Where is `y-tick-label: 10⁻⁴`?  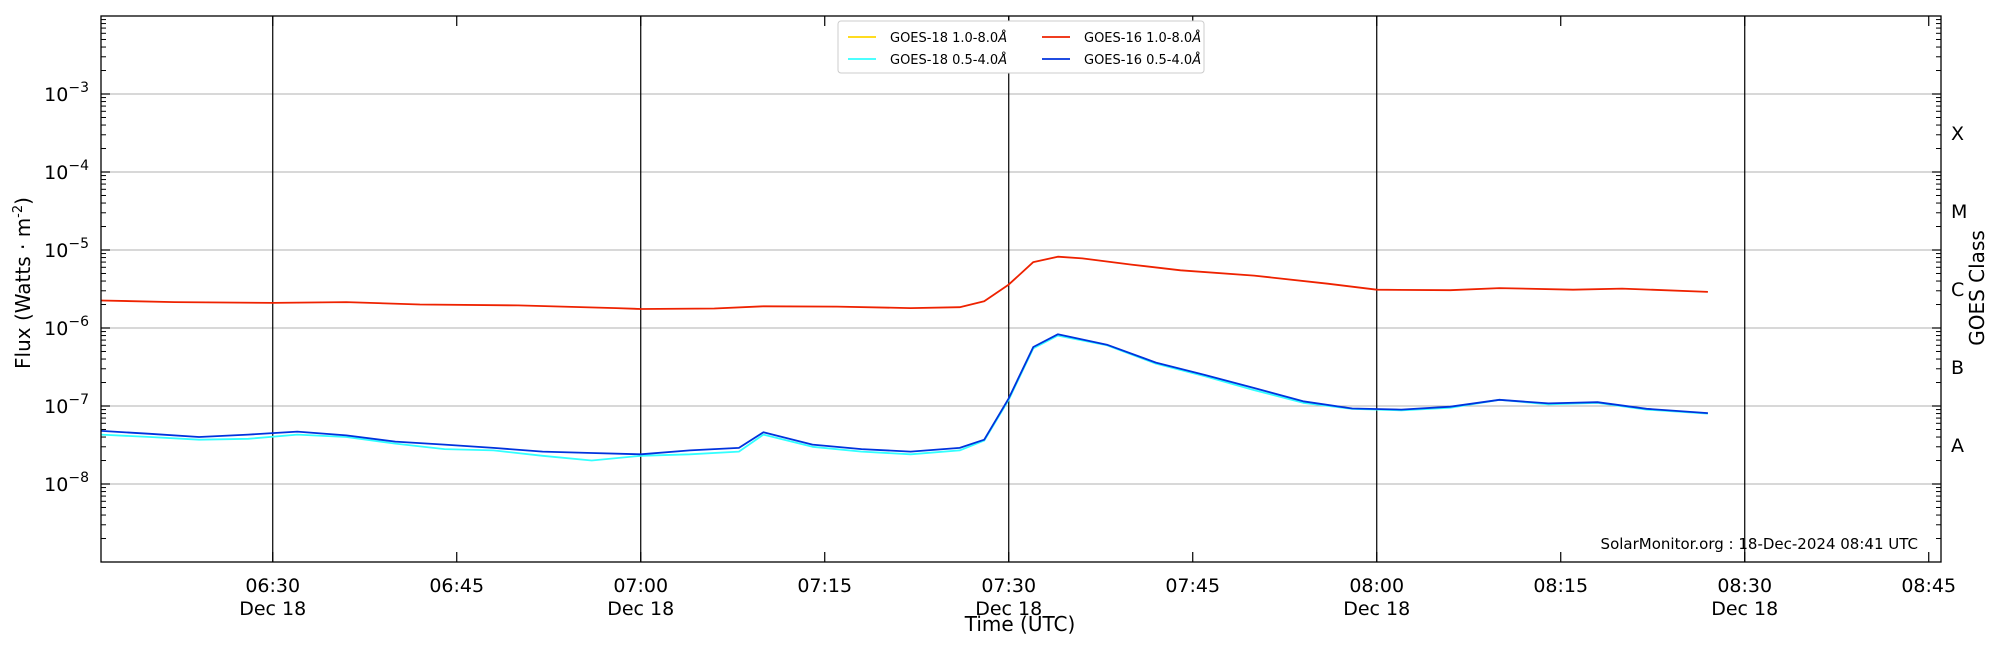
y-tick-label: 10⁻⁴ is located at coordinates (66, 171).